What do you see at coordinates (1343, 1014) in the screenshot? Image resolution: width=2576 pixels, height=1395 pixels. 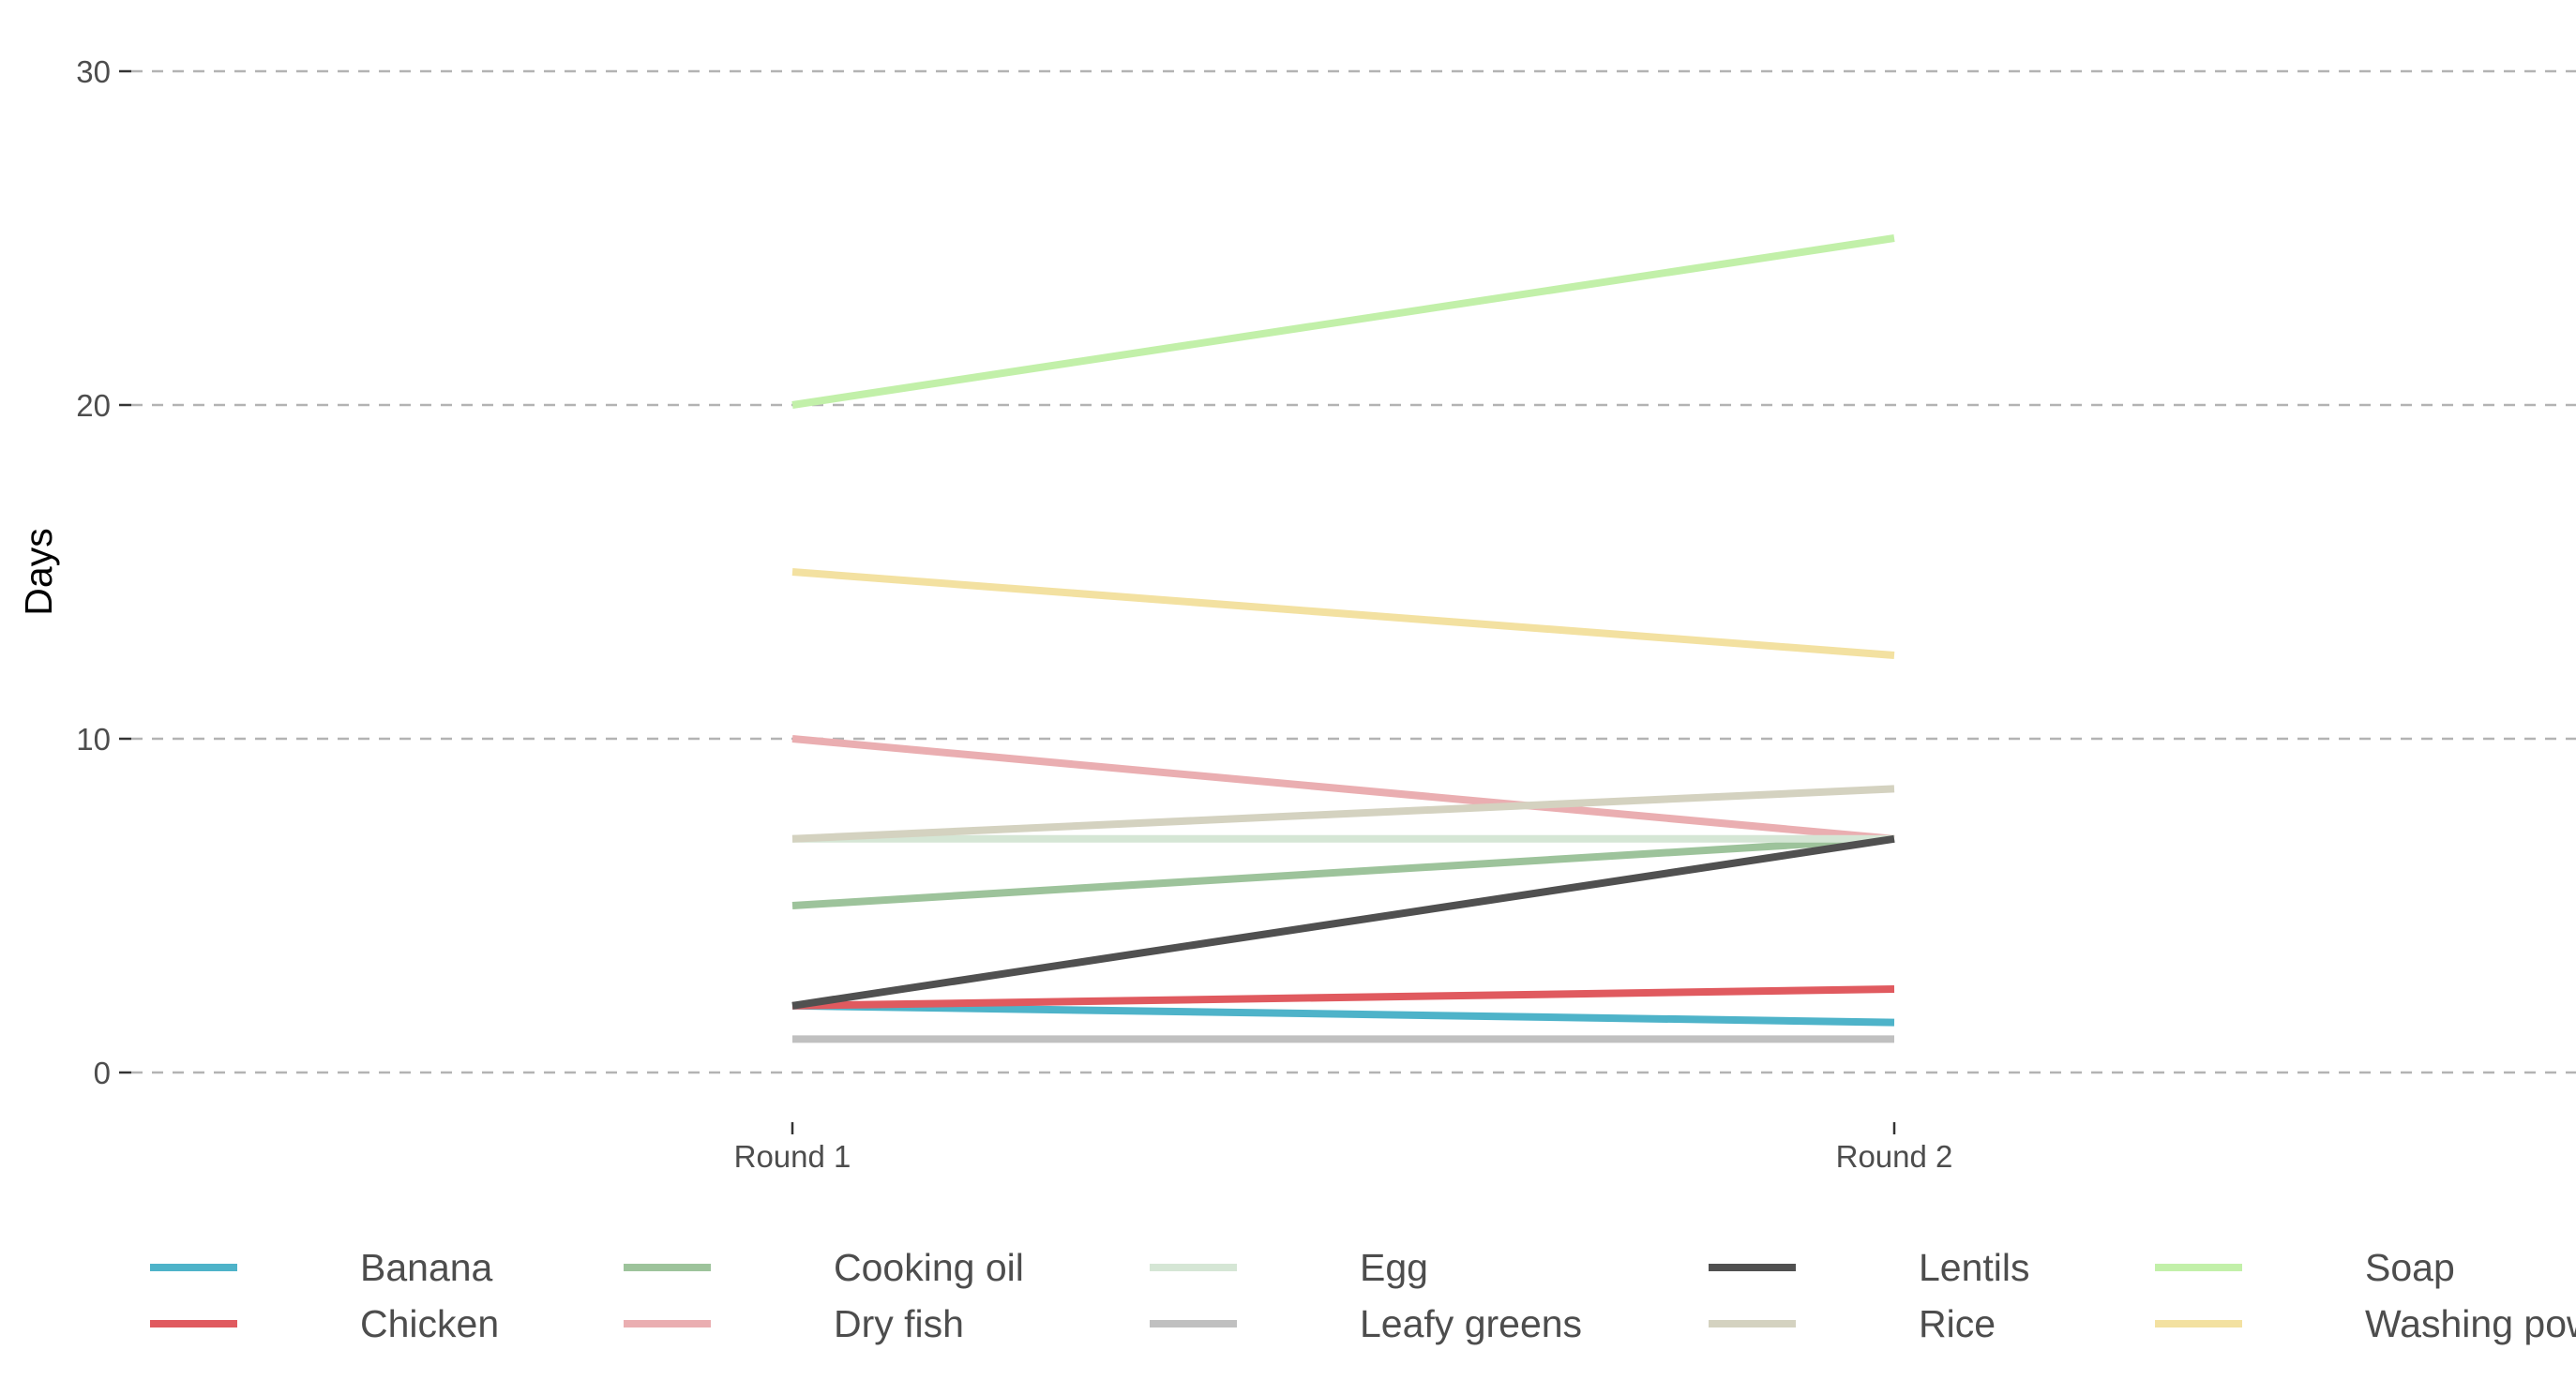 I see `series-line-banana` at bounding box center [1343, 1014].